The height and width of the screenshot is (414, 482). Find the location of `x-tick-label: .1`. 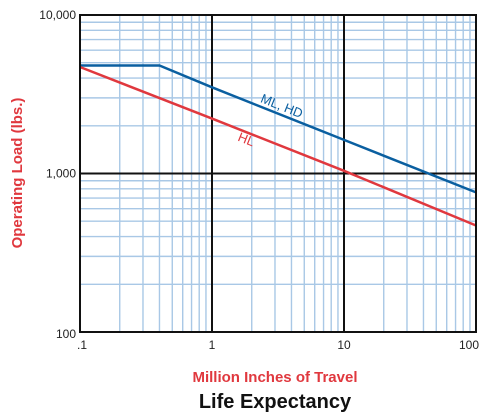

x-tick-label: .1 is located at coordinates (82, 345).